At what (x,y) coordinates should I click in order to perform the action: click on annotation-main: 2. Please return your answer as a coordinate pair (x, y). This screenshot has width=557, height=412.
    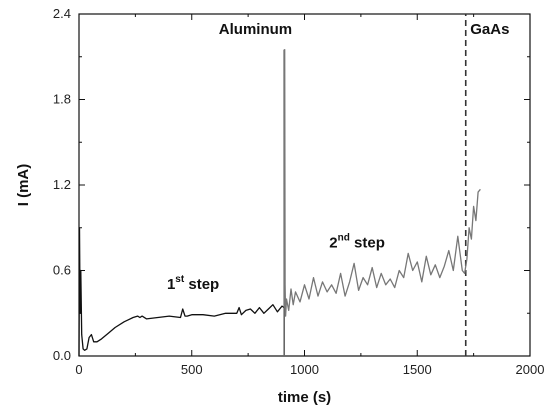
    Looking at the image, I should click on (333, 243).